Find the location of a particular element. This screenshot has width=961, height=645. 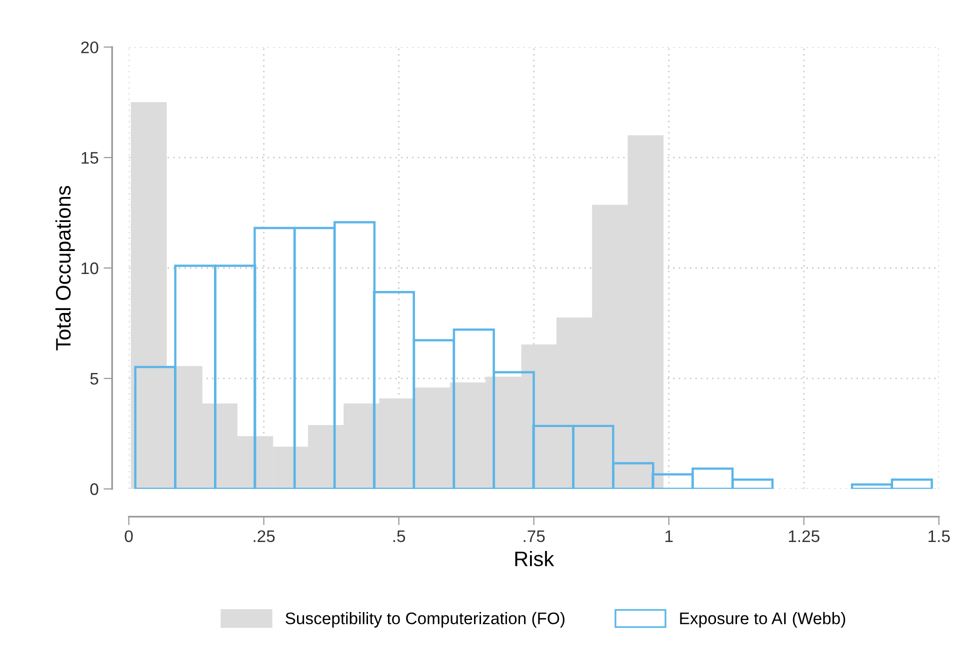

x-axis-title: Risk is located at coordinates (534, 558).